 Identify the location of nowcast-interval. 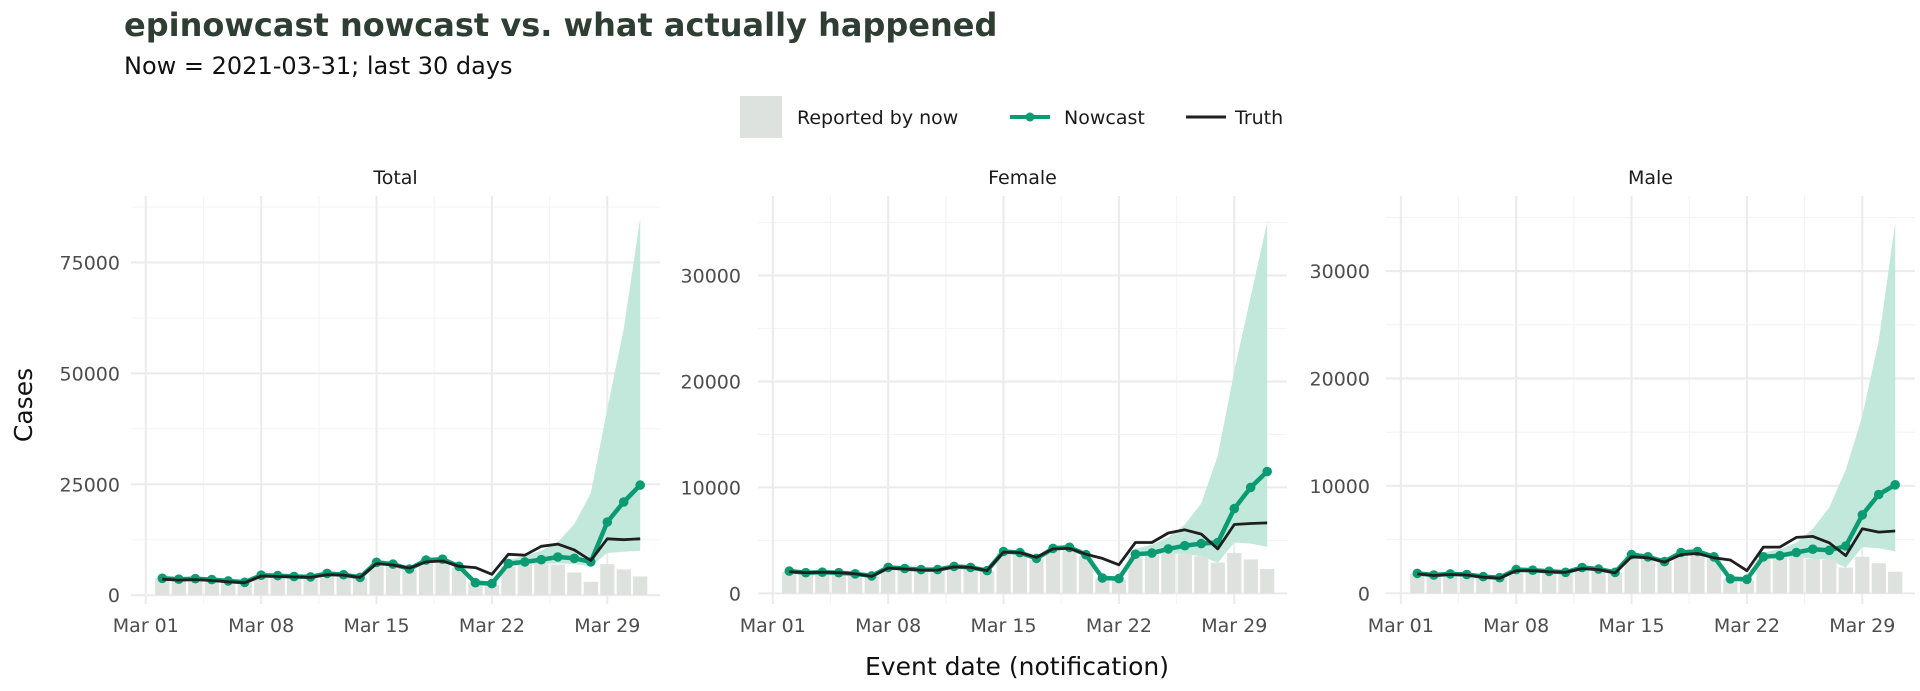
(401, 401).